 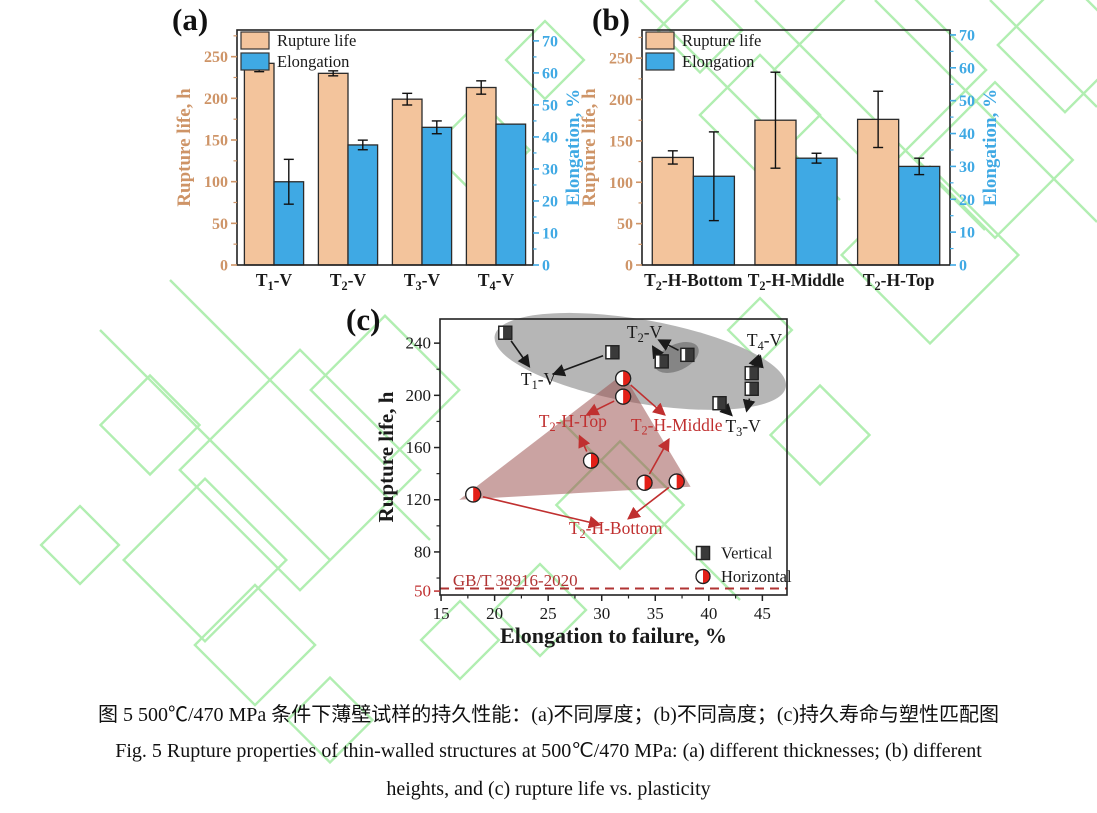 What do you see at coordinates (575, 436) in the screenshot?
I see `horizontal-cluster-polygon` at bounding box center [575, 436].